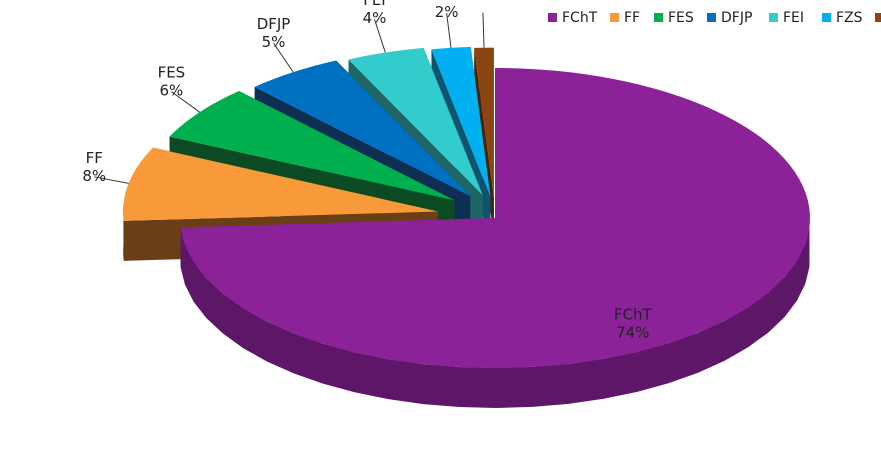  I want to click on legend-label-ff: FF, so click(632, 18).